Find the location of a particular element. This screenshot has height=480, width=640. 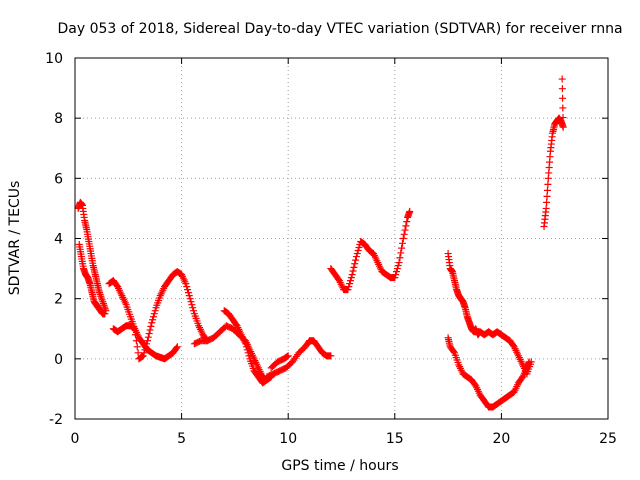

x-tick-label: 15 is located at coordinates (395, 439).